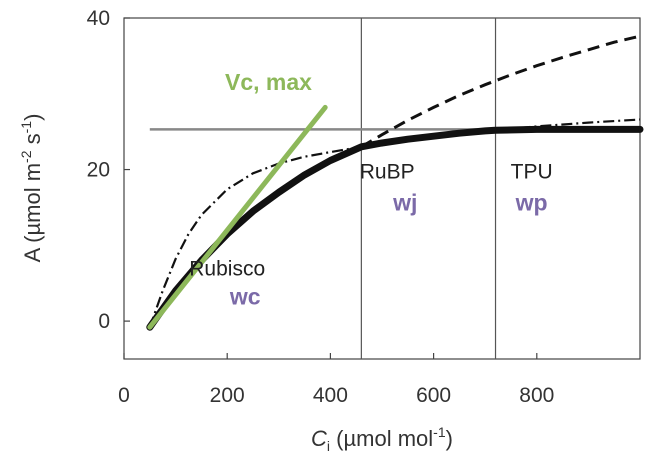 The image size is (658, 467). What do you see at coordinates (104, 321) in the screenshot?
I see `y-tick-label: 0` at bounding box center [104, 321].